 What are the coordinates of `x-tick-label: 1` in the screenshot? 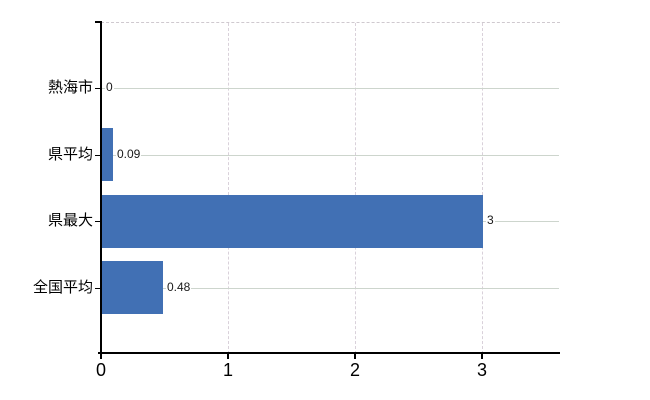 It's located at (228, 370).